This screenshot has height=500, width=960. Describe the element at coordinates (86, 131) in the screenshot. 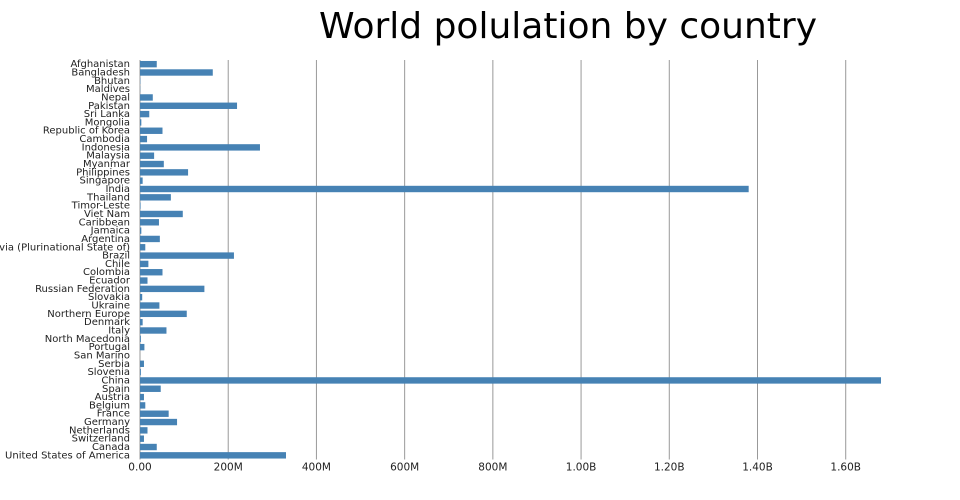

I see `y-tick-label: Republic of Korea` at that location.